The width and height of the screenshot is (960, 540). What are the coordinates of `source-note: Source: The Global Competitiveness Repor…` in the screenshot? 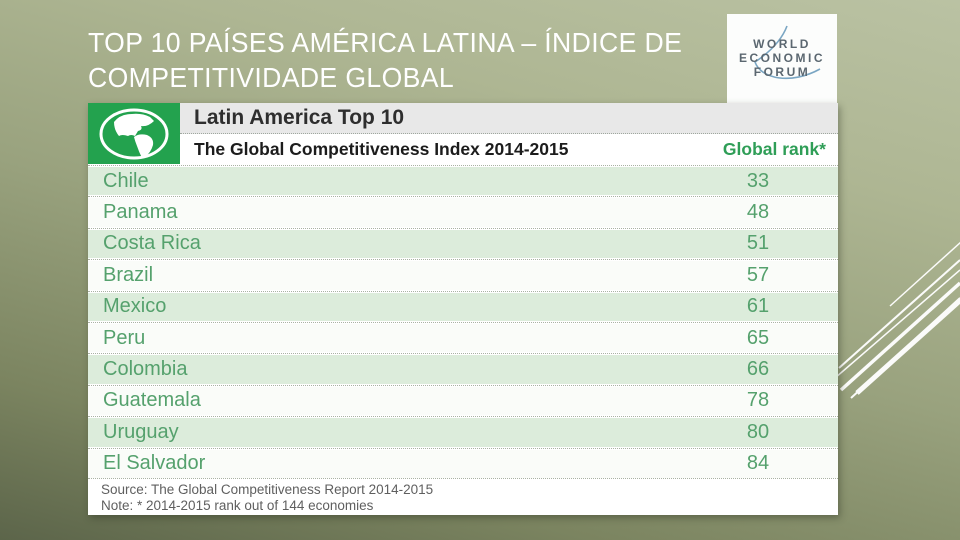 It's located at (267, 489).